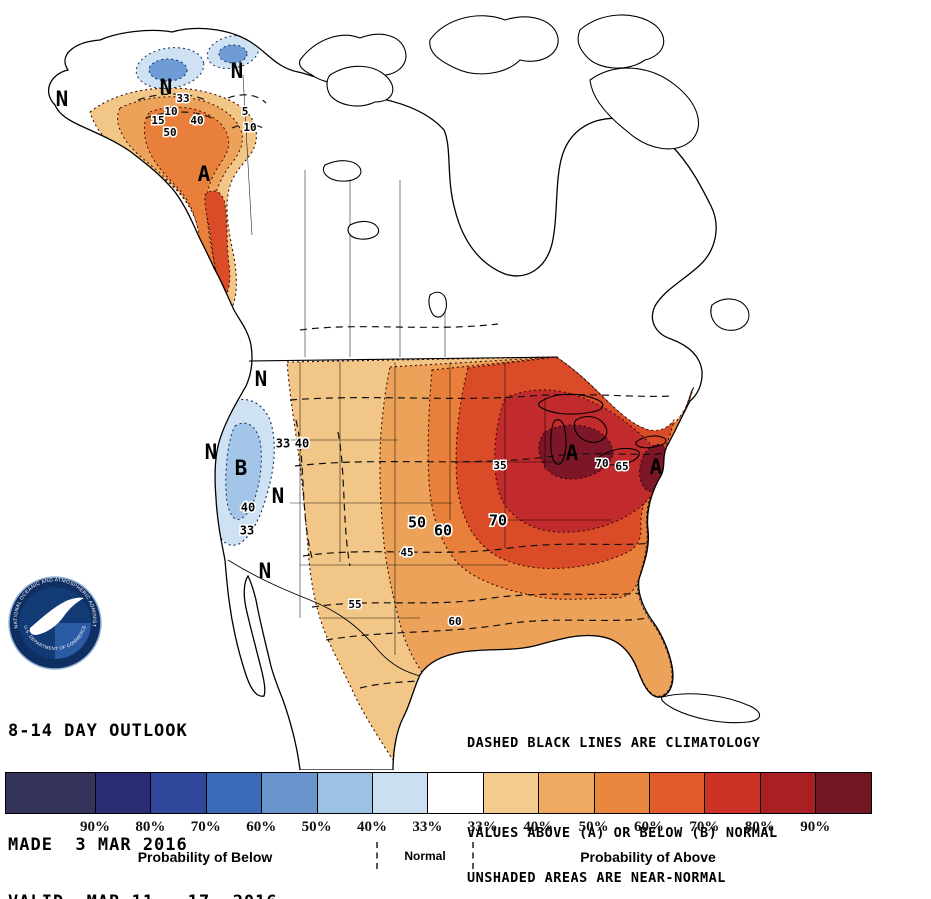 The width and height of the screenshot is (931, 899). Describe the element at coordinates (324, 618) in the screenshot. I see `us-mexico-border` at that location.